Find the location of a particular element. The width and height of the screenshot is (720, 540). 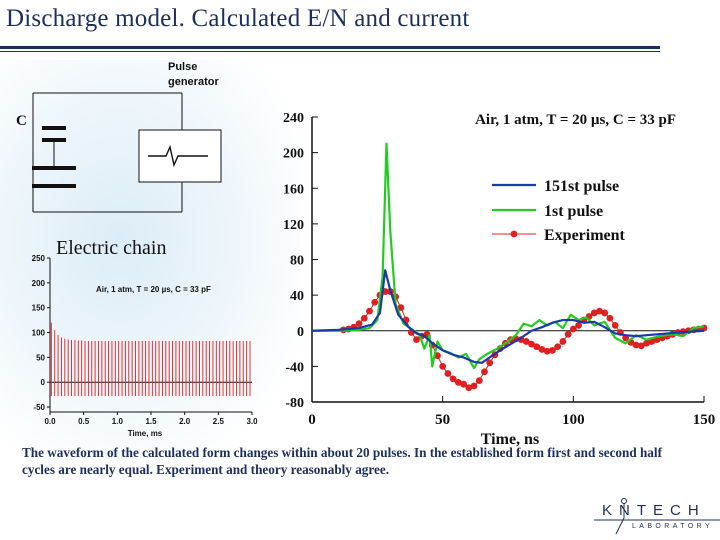

logo-subtitle: LABORATORY is located at coordinates (673, 526).